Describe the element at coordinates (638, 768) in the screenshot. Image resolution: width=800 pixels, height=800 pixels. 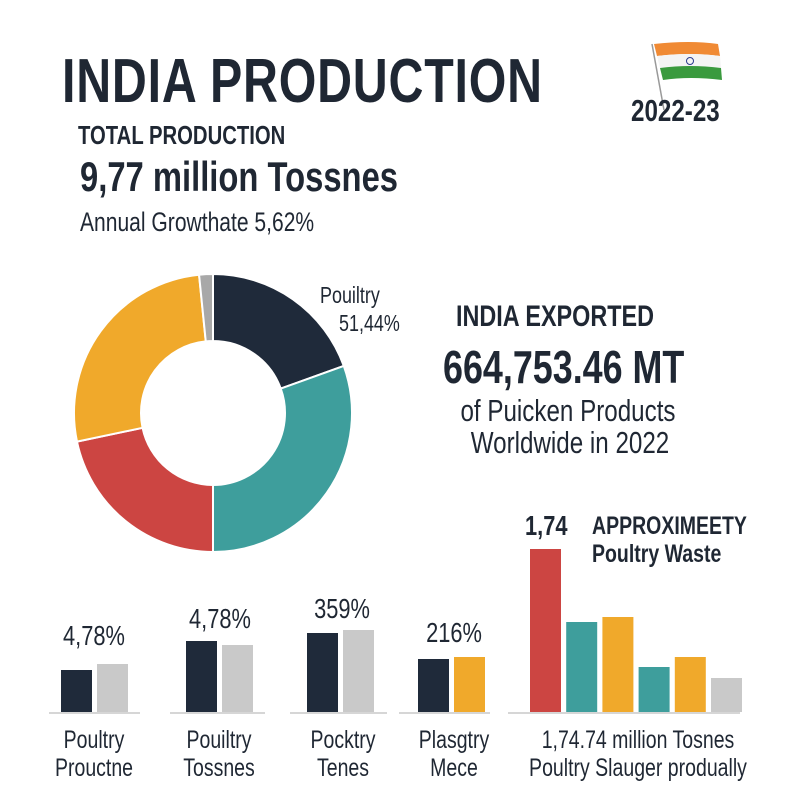
I see `waste-label-2: Poultry Slauger produally` at that location.